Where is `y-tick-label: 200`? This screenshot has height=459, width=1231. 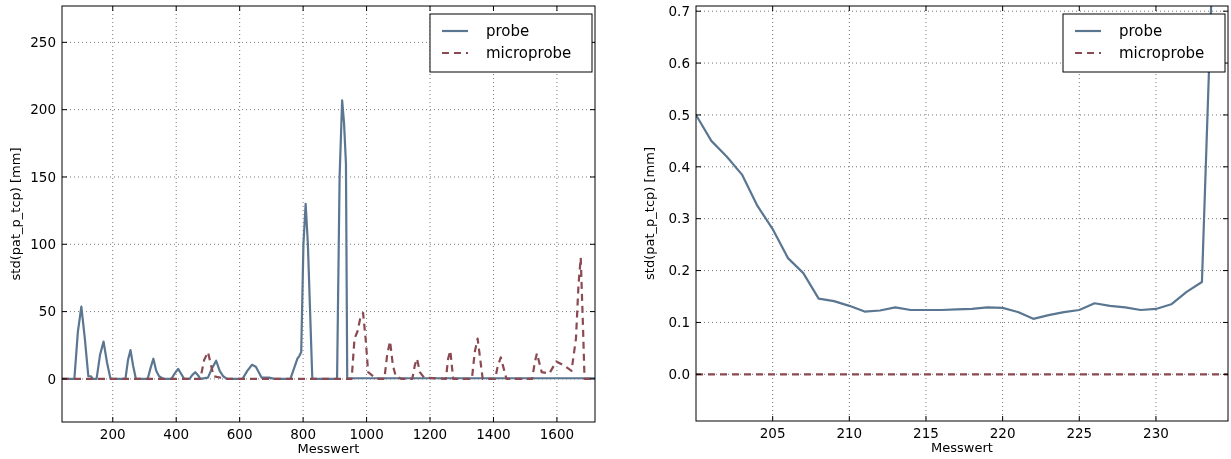 y-tick-label: 200 is located at coordinates (43, 109).